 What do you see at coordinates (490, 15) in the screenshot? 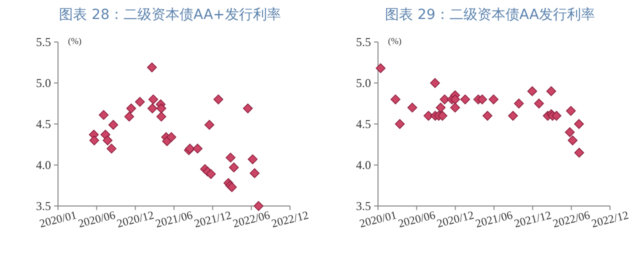
I see `chart-title: 图表 29：二级资本债AA发行利率` at bounding box center [490, 15].